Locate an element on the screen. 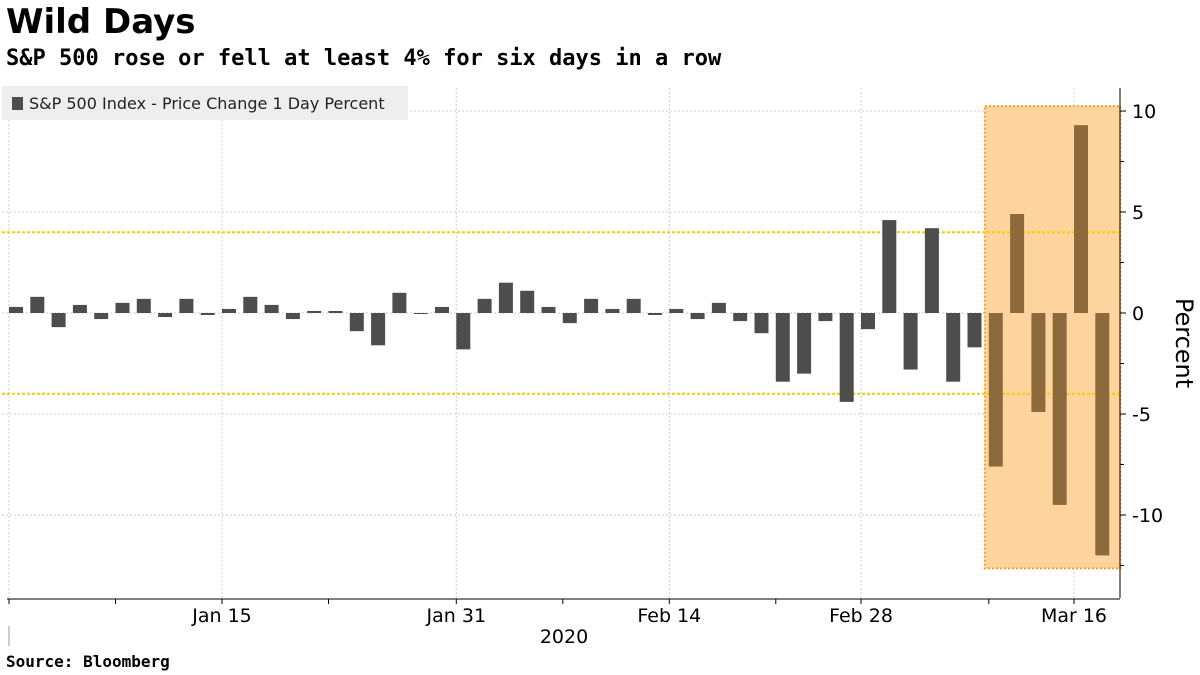 The image size is (1200, 675). y-tick-label: -10 is located at coordinates (1147, 516).